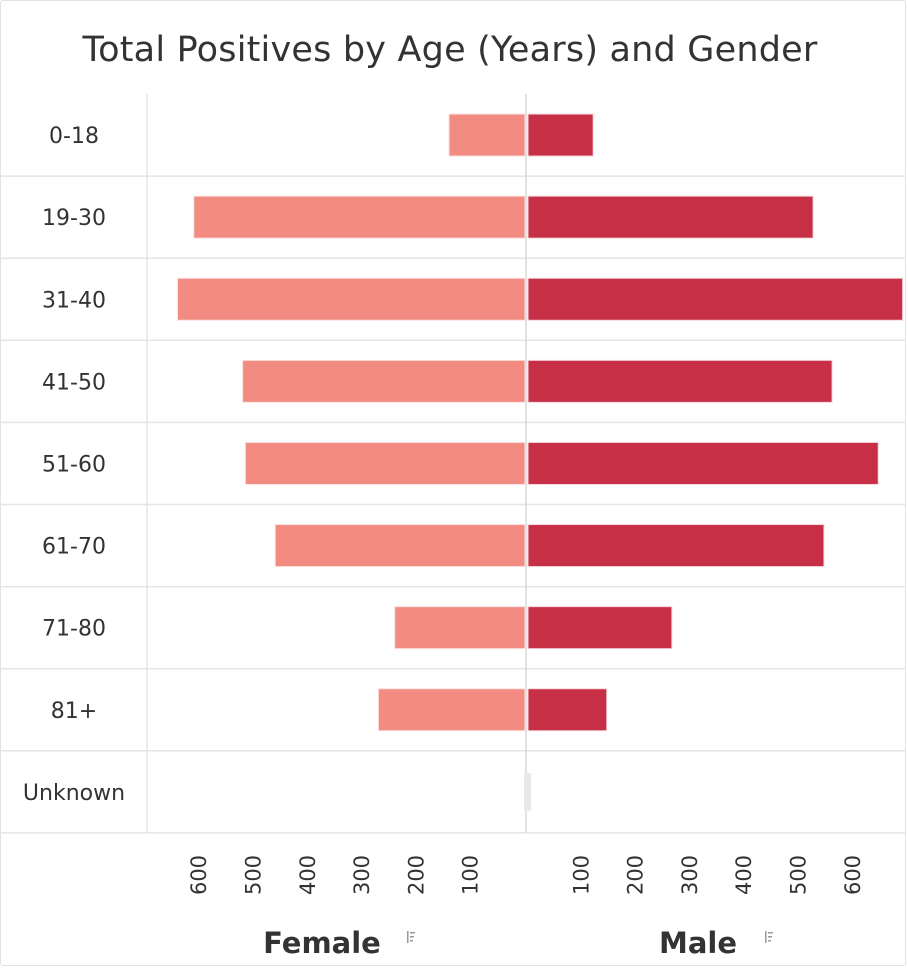 The image size is (908, 968). I want to click on category-label: 61-70, so click(74, 547).